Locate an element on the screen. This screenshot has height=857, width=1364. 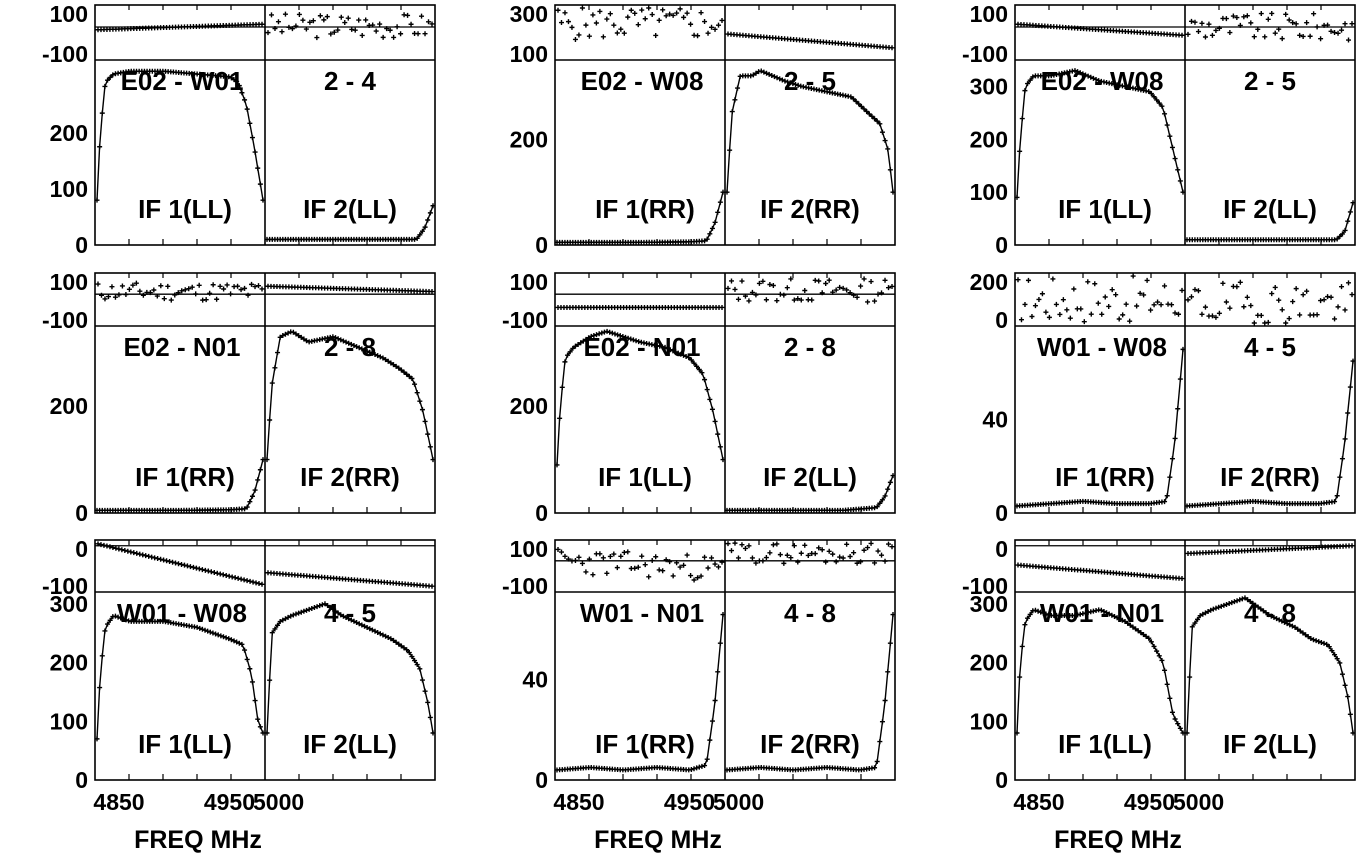
amp-tick-label: 300 is located at coordinates (69, 604).